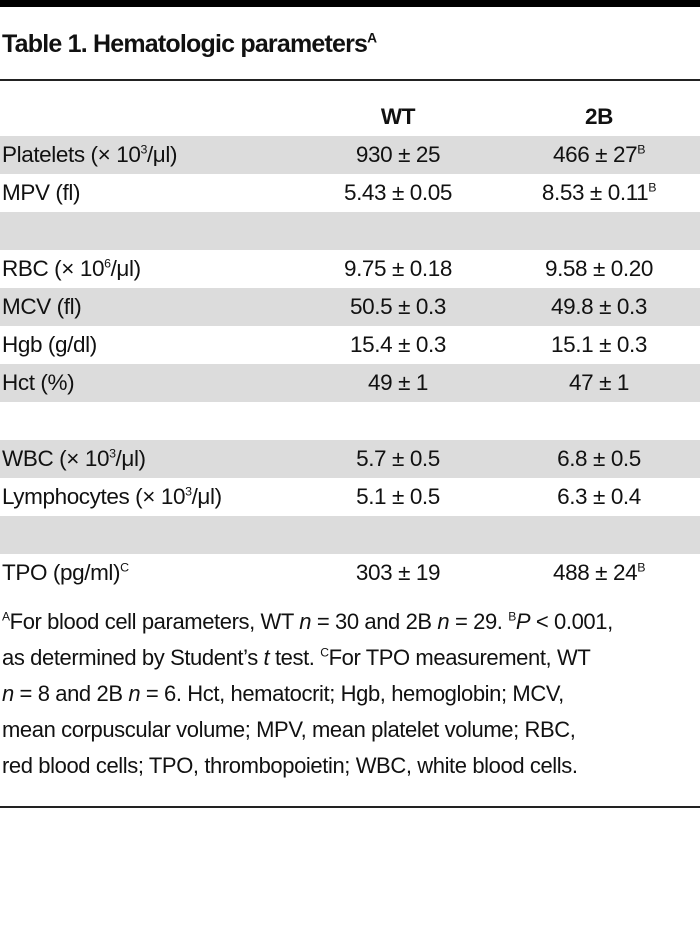 This screenshot has width=700, height=930. I want to click on top-bar, so click(350, 3).